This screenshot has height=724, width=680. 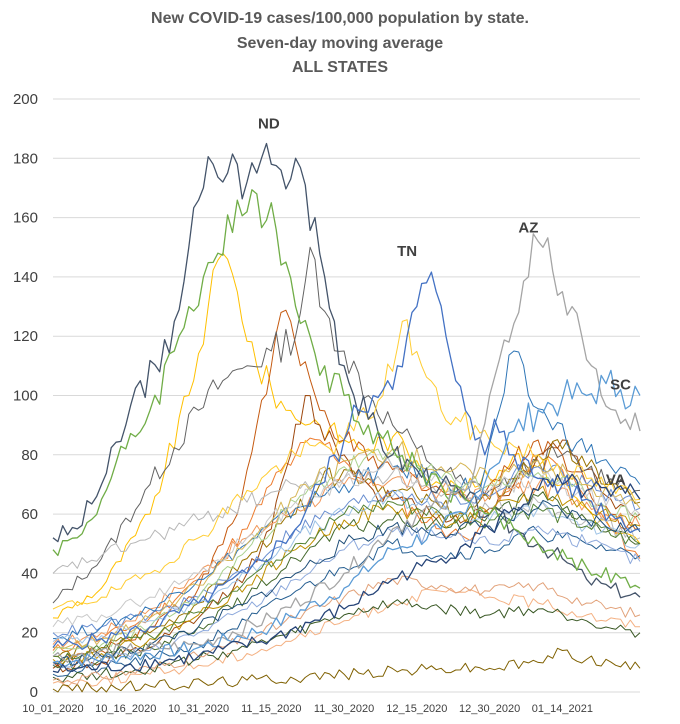 What do you see at coordinates (271, 709) in the screenshot?
I see `x-tick-label: 11_15_2020` at bounding box center [271, 709].